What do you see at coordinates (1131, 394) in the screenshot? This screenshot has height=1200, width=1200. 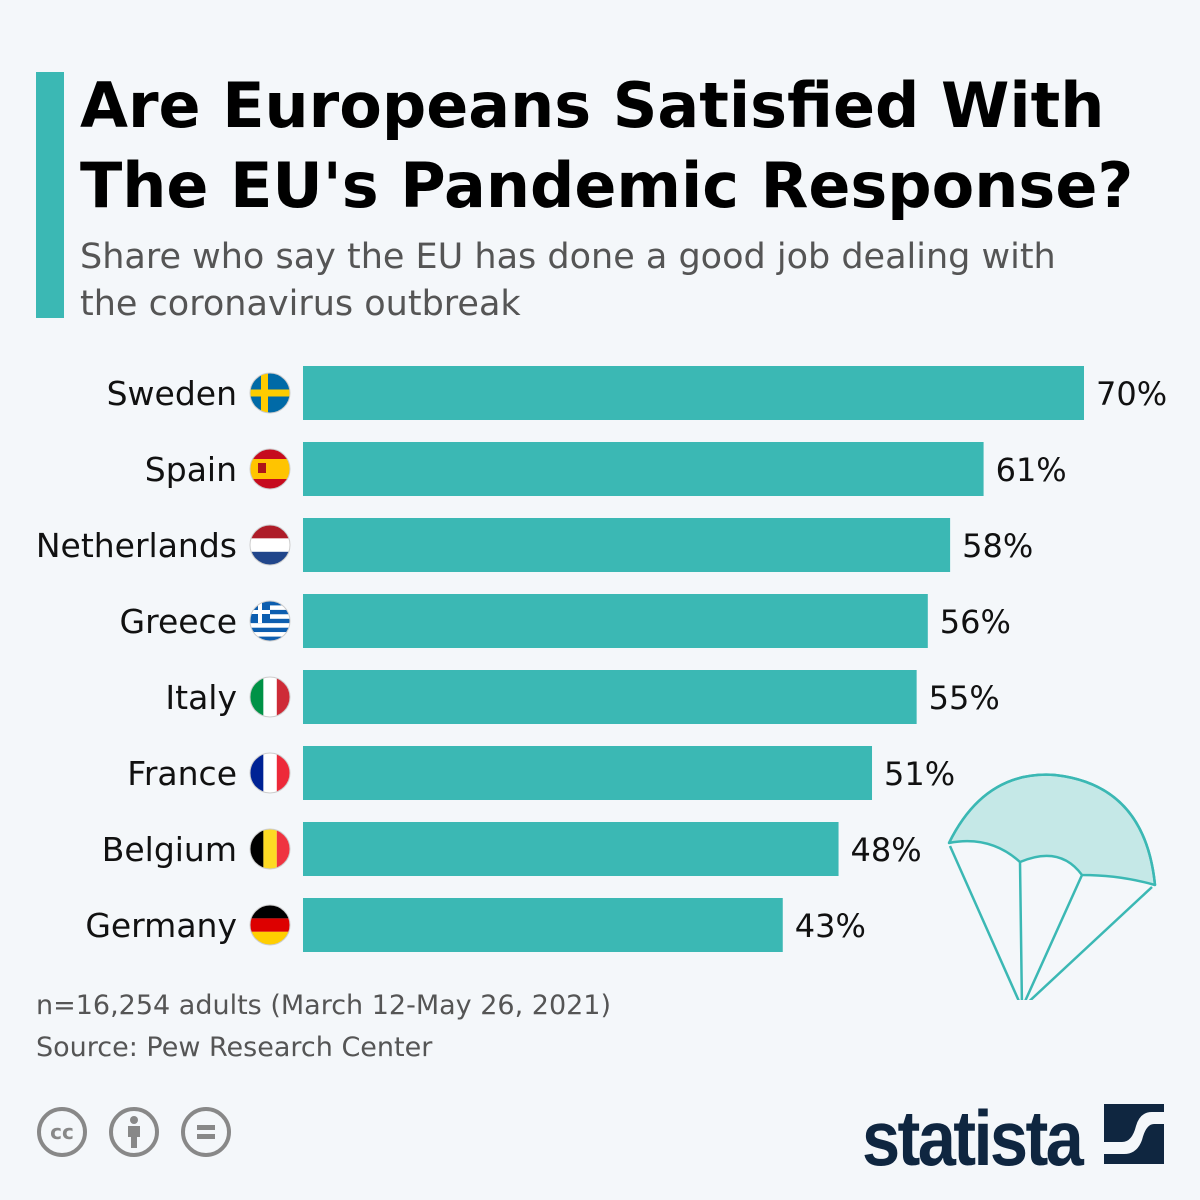 I see `value-label: 70%` at bounding box center [1131, 394].